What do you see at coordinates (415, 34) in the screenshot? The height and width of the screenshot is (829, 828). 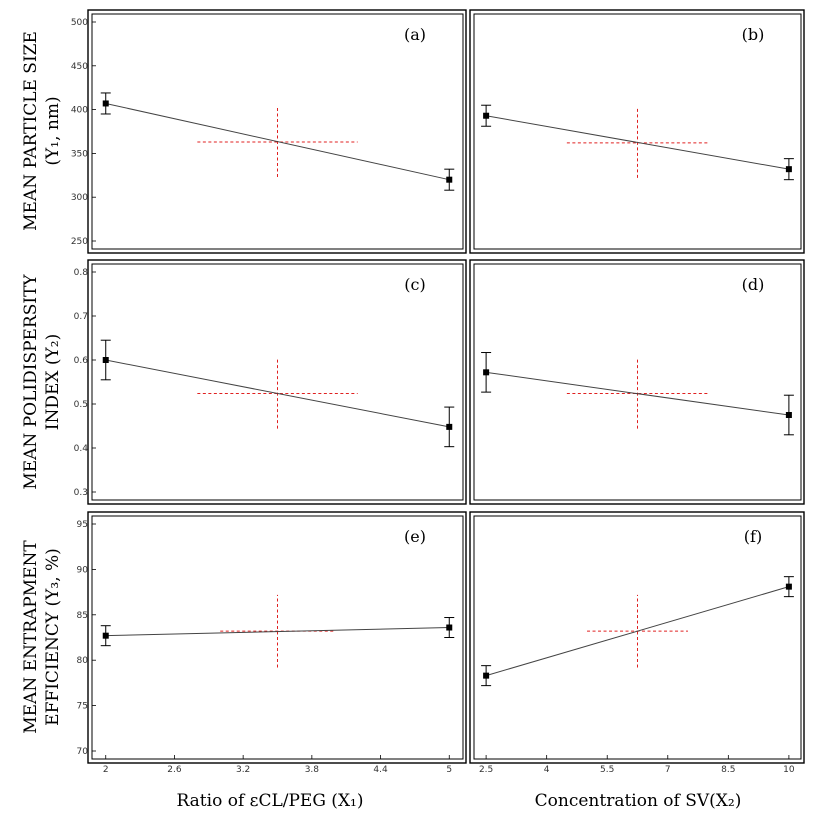 I see `panel-label: (a)` at bounding box center [415, 34].